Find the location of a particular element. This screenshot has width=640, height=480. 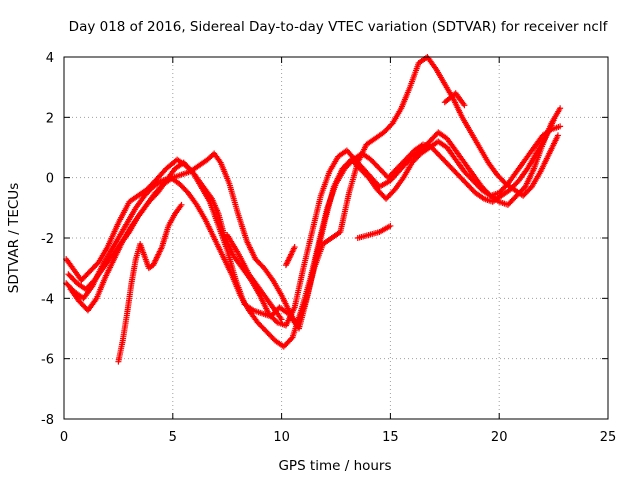

y-tick-label: 4 is located at coordinates (50, 58).